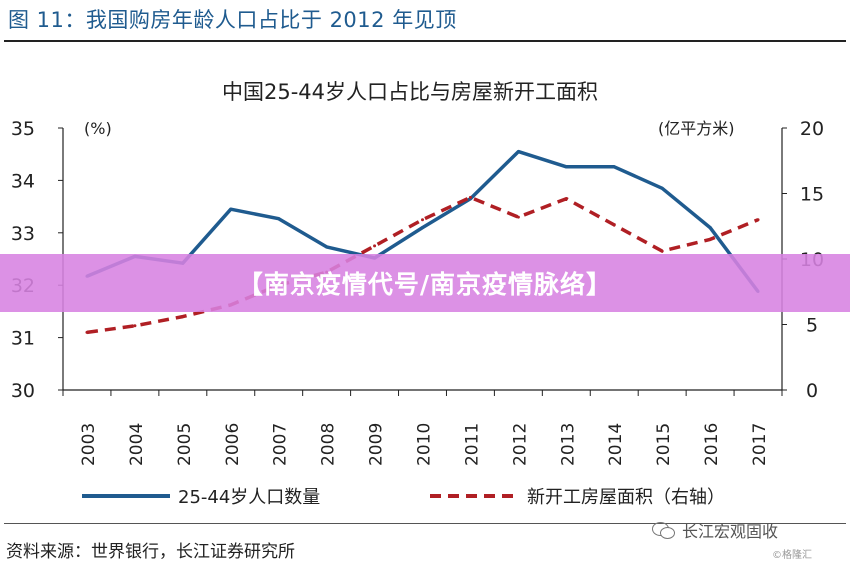 The image size is (850, 566). What do you see at coordinates (98, 128) in the screenshot?
I see `left-axis-unit: (%)` at bounding box center [98, 128].